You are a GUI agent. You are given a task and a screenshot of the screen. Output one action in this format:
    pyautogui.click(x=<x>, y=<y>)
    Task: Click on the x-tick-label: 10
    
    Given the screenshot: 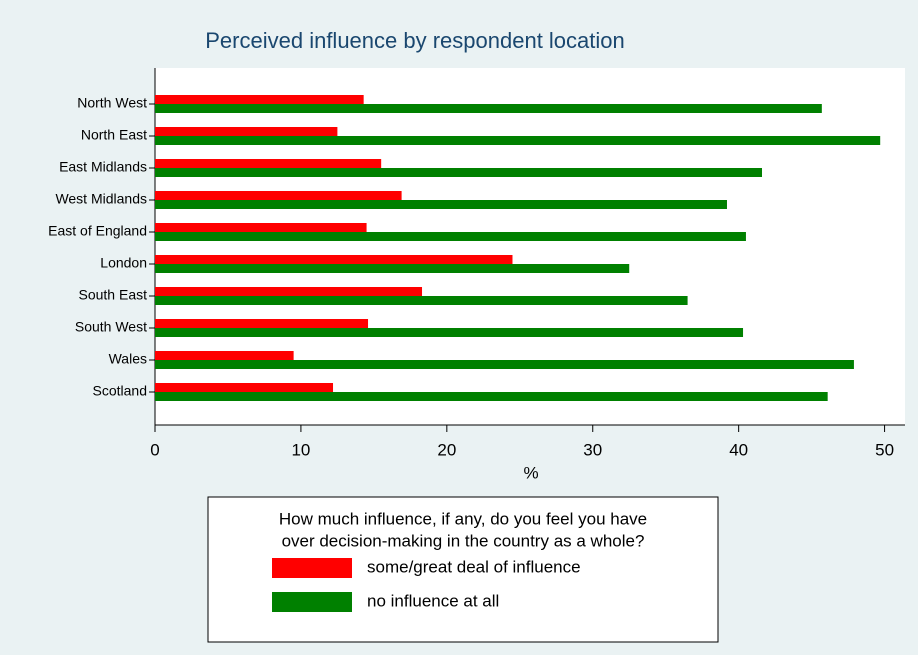 What is the action you would take?
    pyautogui.click(x=300, y=449)
    